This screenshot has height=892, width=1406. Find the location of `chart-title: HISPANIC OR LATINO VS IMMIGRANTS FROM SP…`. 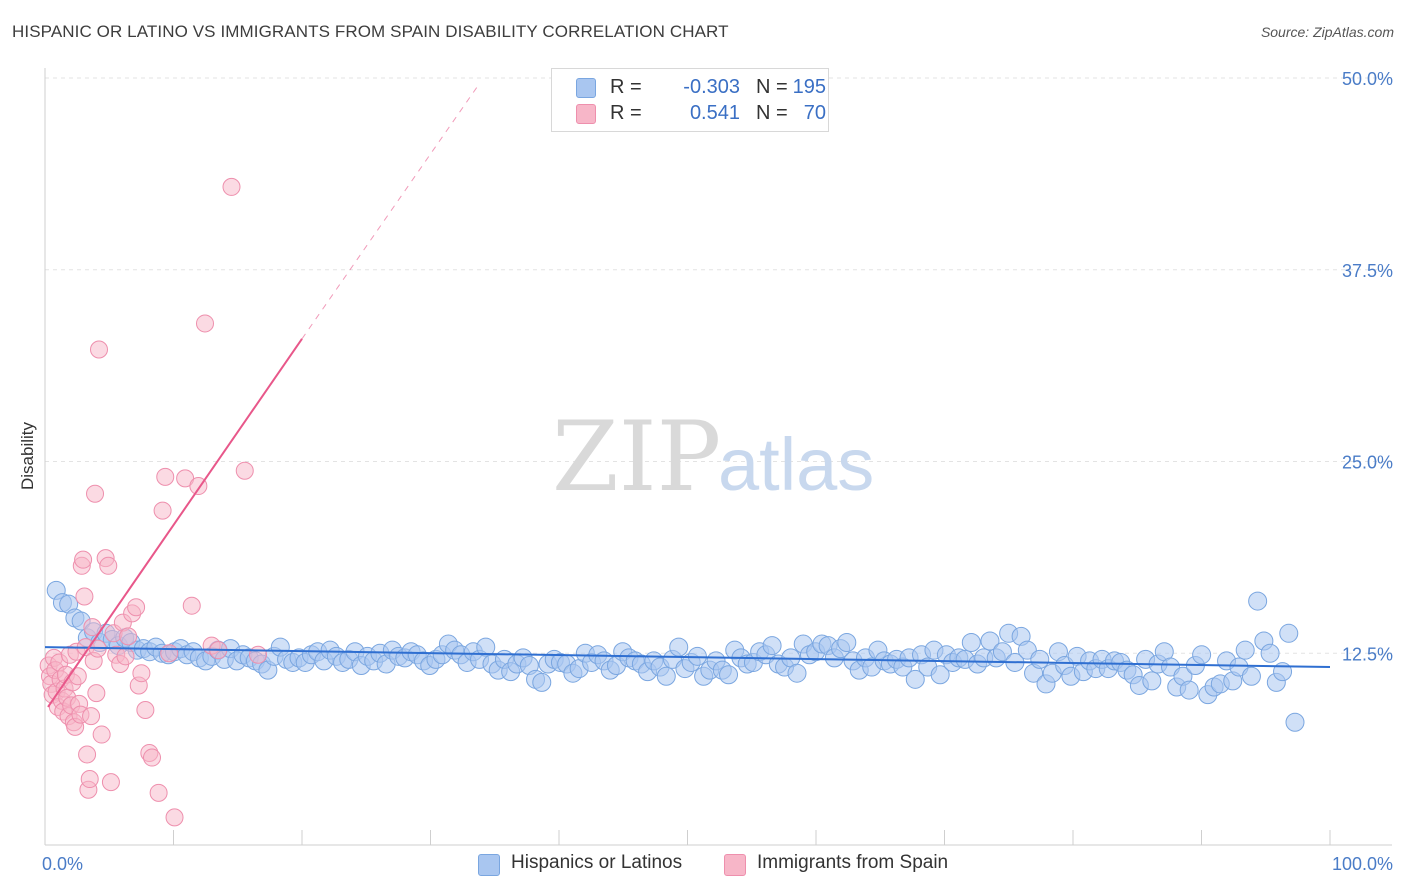

chart-title: HISPANIC OR LATINO VS IMMIGRANTS FROM SP… is located at coordinates (370, 31).